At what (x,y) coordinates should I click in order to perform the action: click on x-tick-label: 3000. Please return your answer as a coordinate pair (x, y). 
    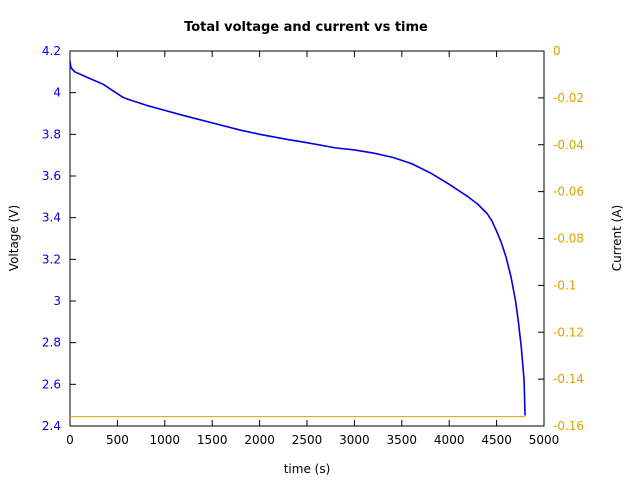
    Looking at the image, I should click on (354, 440).